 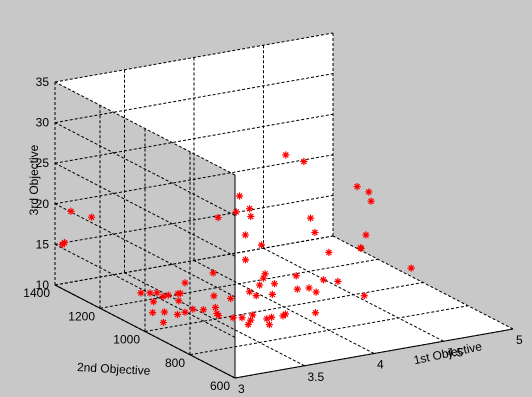 I want to click on y-tick-label: 600, so click(x=220, y=386).